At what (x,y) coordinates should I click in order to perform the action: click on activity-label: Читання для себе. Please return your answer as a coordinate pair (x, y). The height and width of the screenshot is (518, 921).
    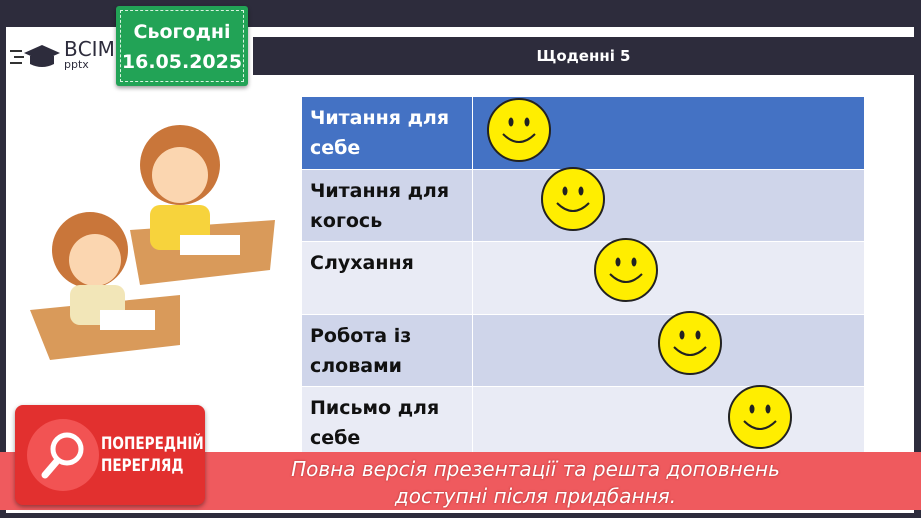
    Looking at the image, I should click on (387, 133).